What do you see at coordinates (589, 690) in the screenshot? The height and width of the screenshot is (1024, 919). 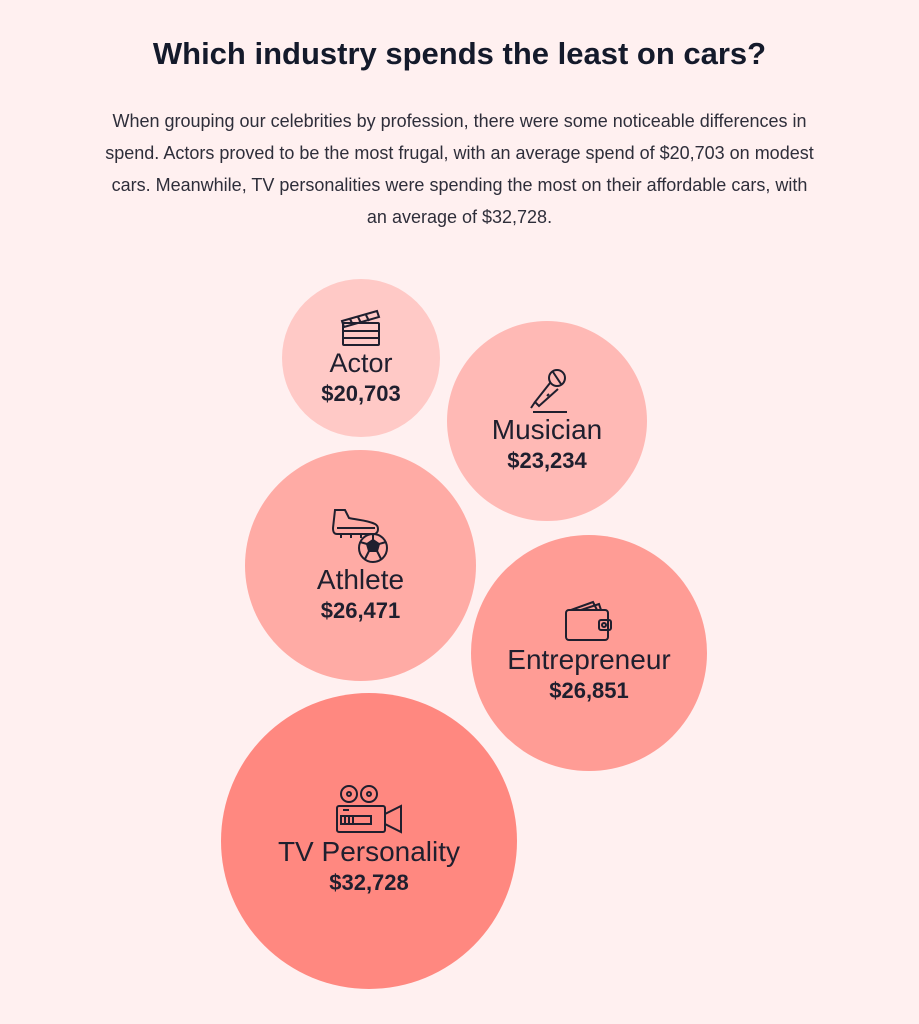 I see `bubble-value: $26,851` at bounding box center [589, 690].